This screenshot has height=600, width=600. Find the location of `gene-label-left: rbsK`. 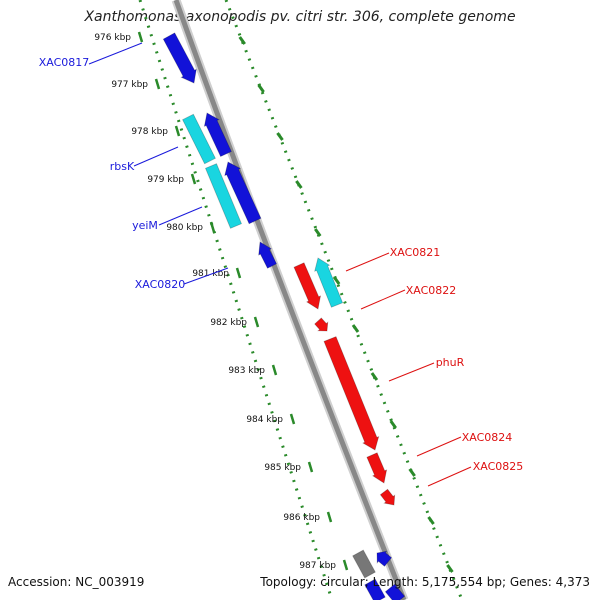

gene-label-left: rbsK is located at coordinates (122, 166).